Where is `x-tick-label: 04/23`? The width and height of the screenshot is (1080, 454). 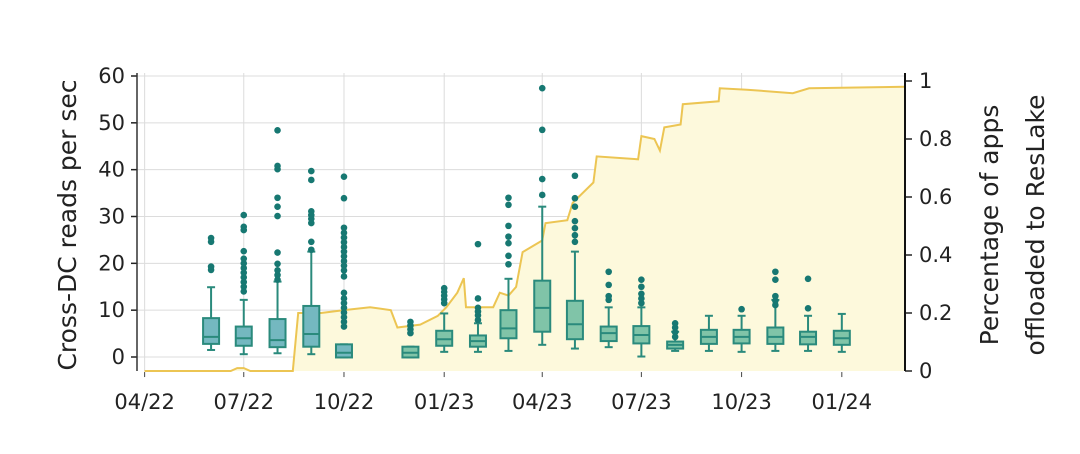
x-tick-label: 04/23 is located at coordinates (542, 402).